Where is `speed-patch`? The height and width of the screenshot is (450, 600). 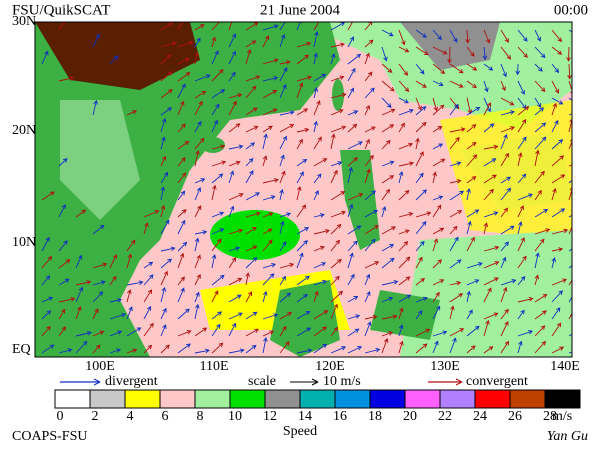
speed-patch is located at coordinates (486, 293).